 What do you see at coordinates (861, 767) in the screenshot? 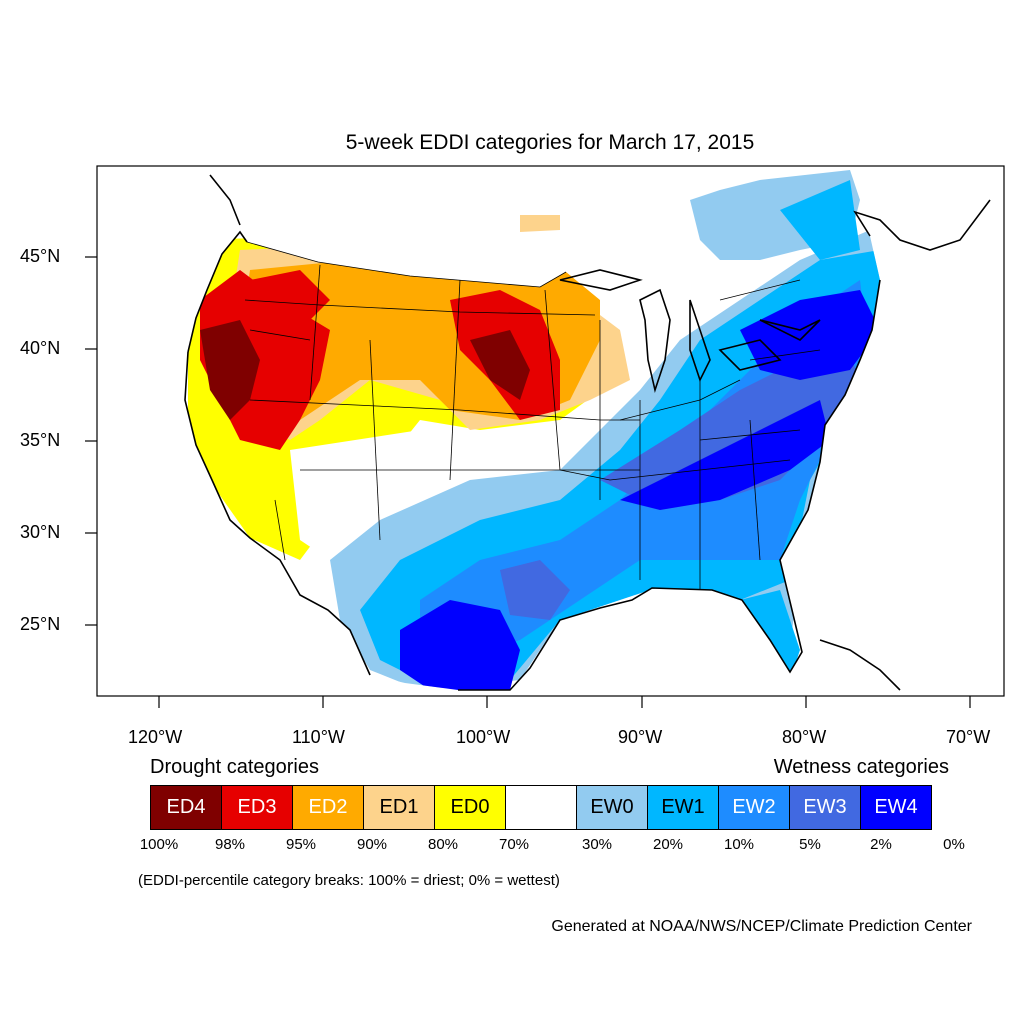
I see `wetness-heading: Wetness categories` at bounding box center [861, 767].